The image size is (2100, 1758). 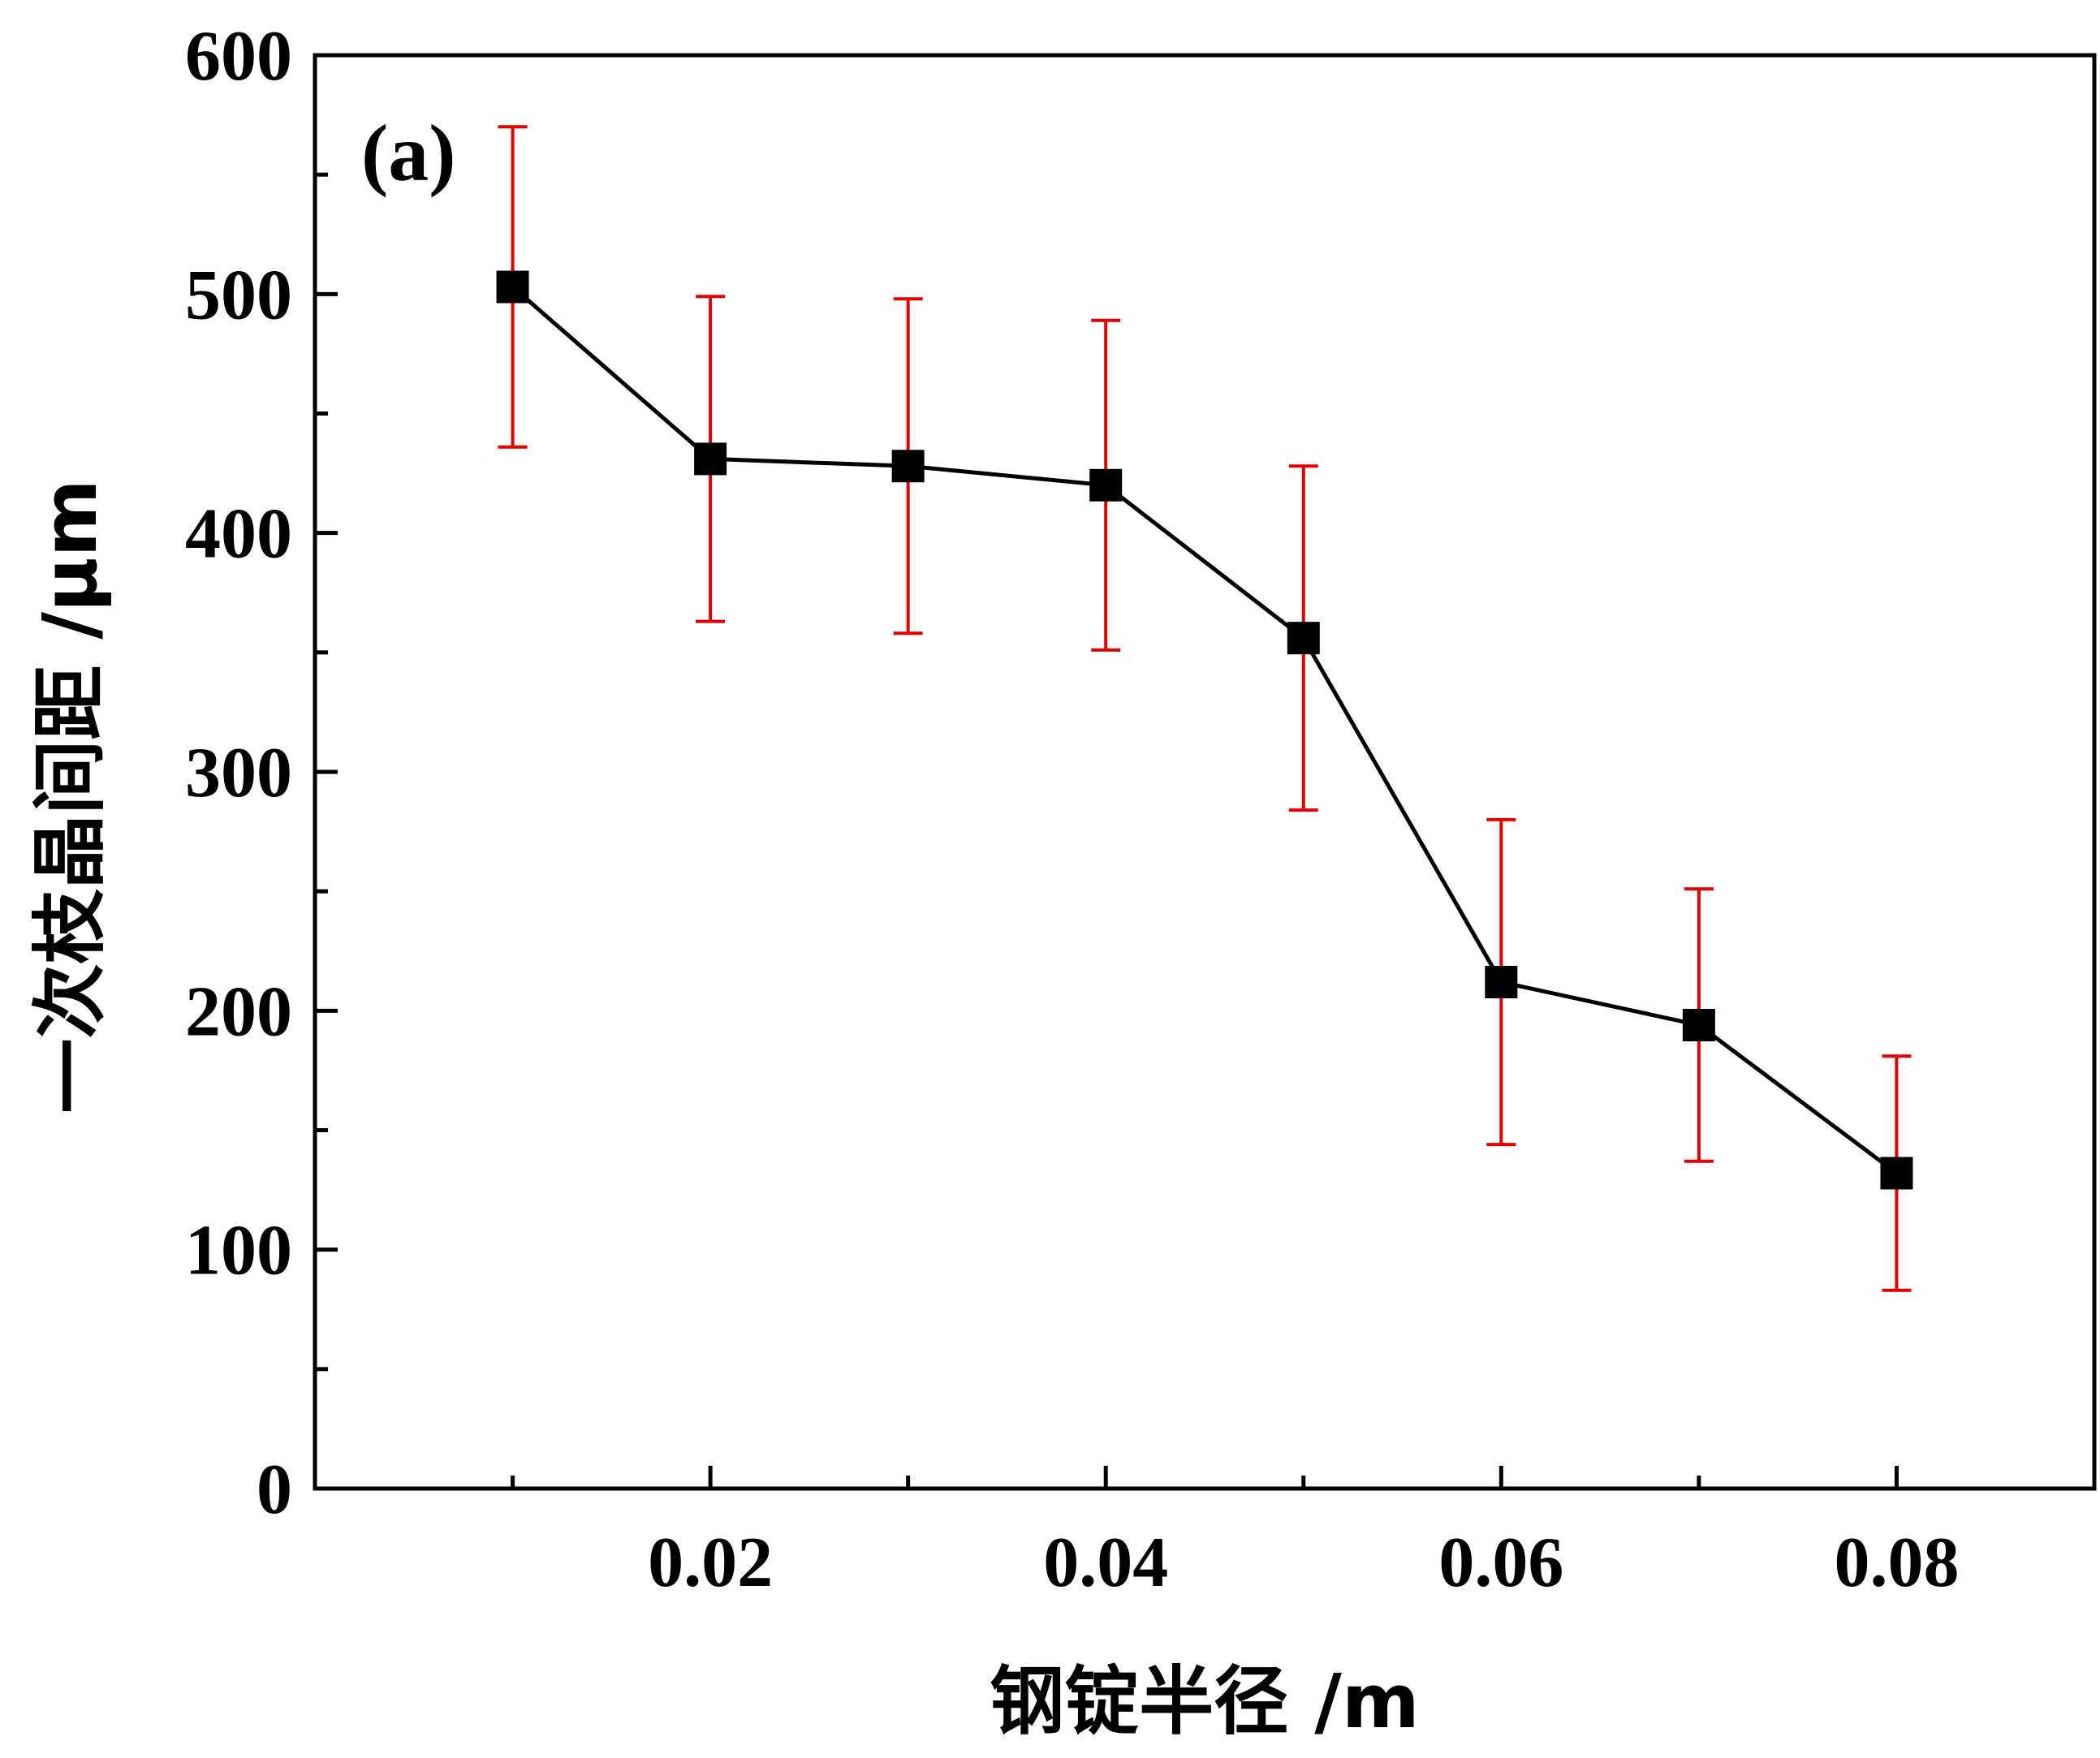 What do you see at coordinates (238, 295) in the screenshot?
I see `y-tick-label: 500` at bounding box center [238, 295].